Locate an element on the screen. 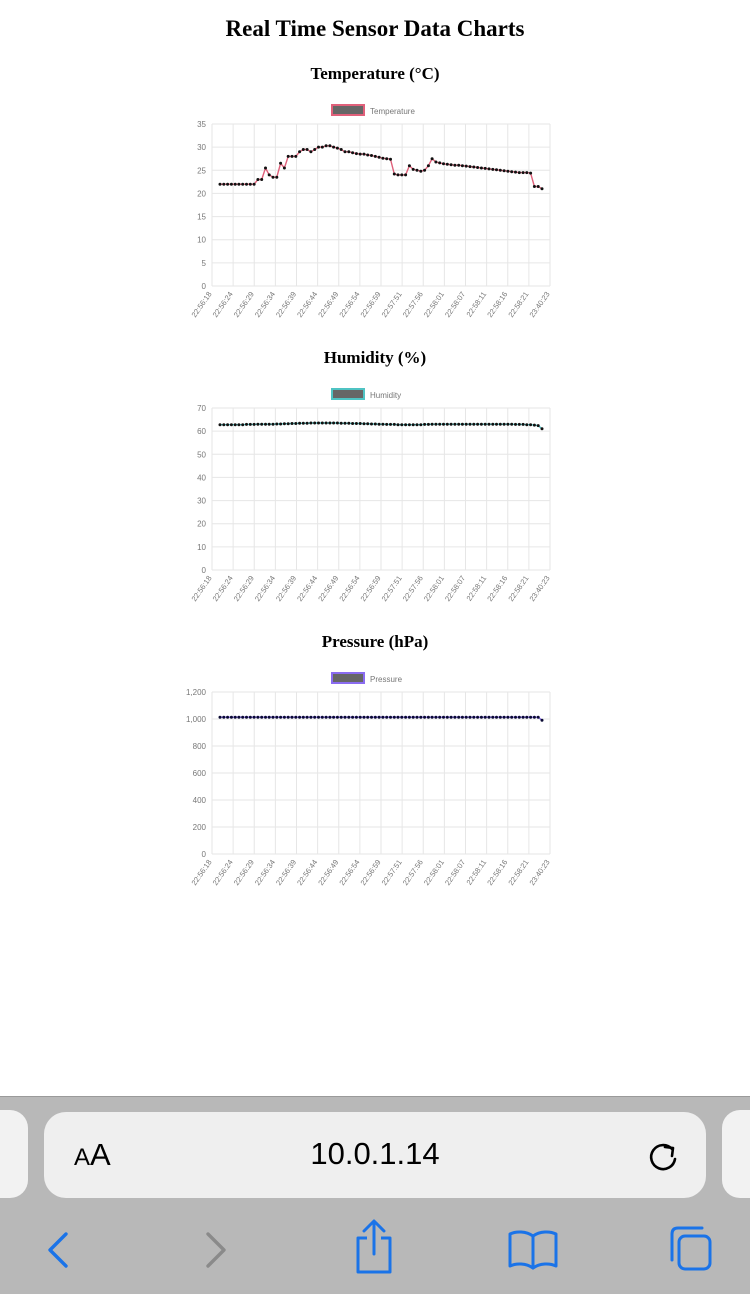  pressure-y-tick-label: 400 is located at coordinates (200, 800).